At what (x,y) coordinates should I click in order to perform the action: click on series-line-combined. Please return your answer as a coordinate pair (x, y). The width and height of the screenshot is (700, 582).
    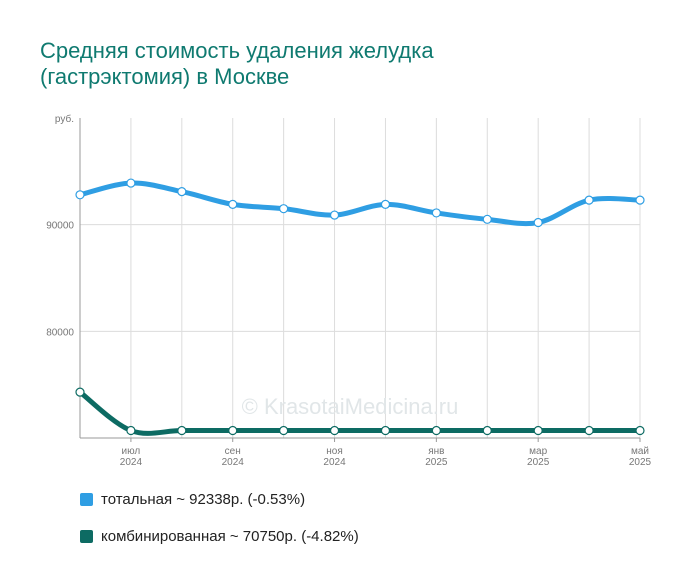
    Looking at the image, I should click on (360, 412).